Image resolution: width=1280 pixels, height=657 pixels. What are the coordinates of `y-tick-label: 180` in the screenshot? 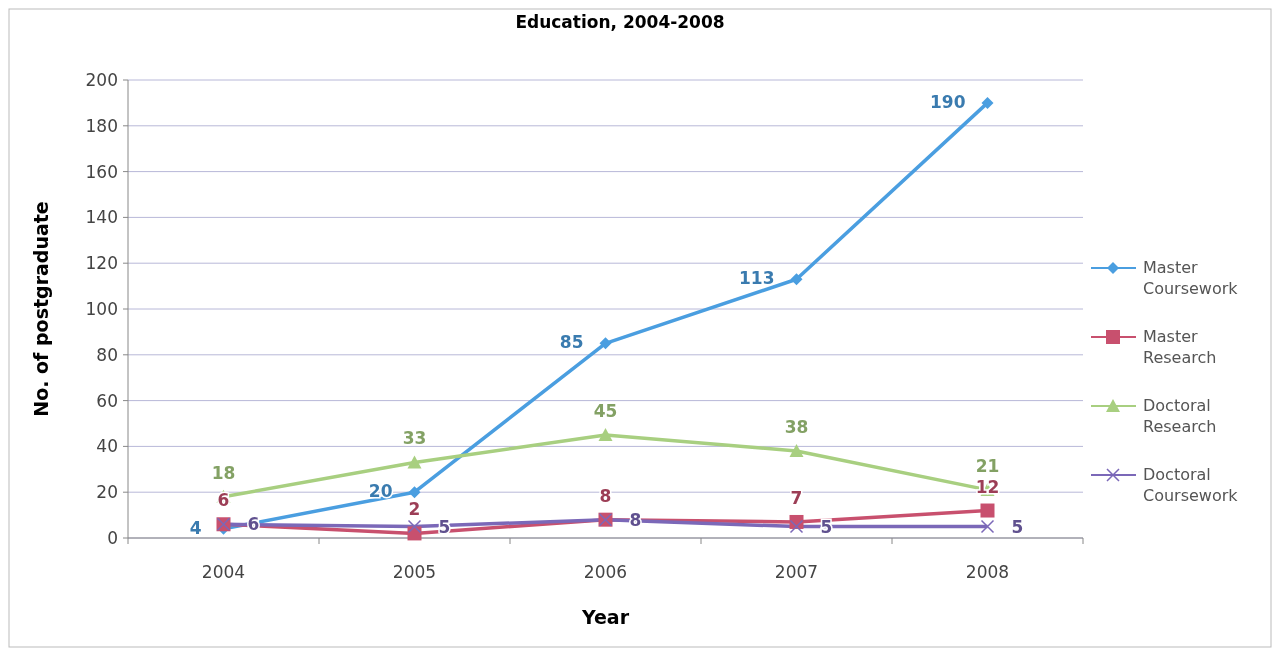 It's located at (101, 125).